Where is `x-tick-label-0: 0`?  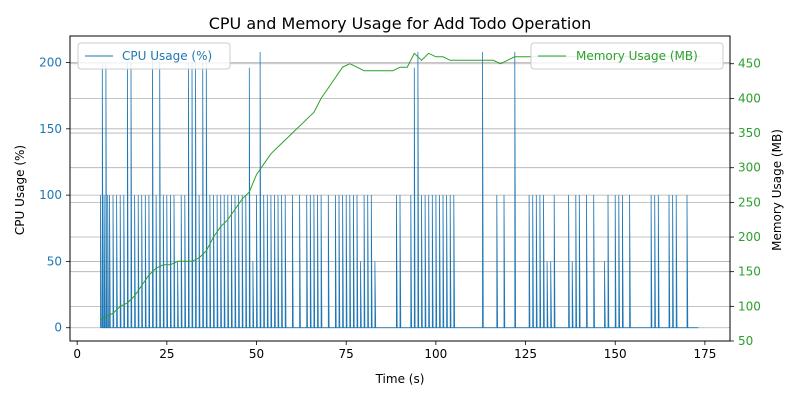
x-tick-label-0: 0 is located at coordinates (77, 354).